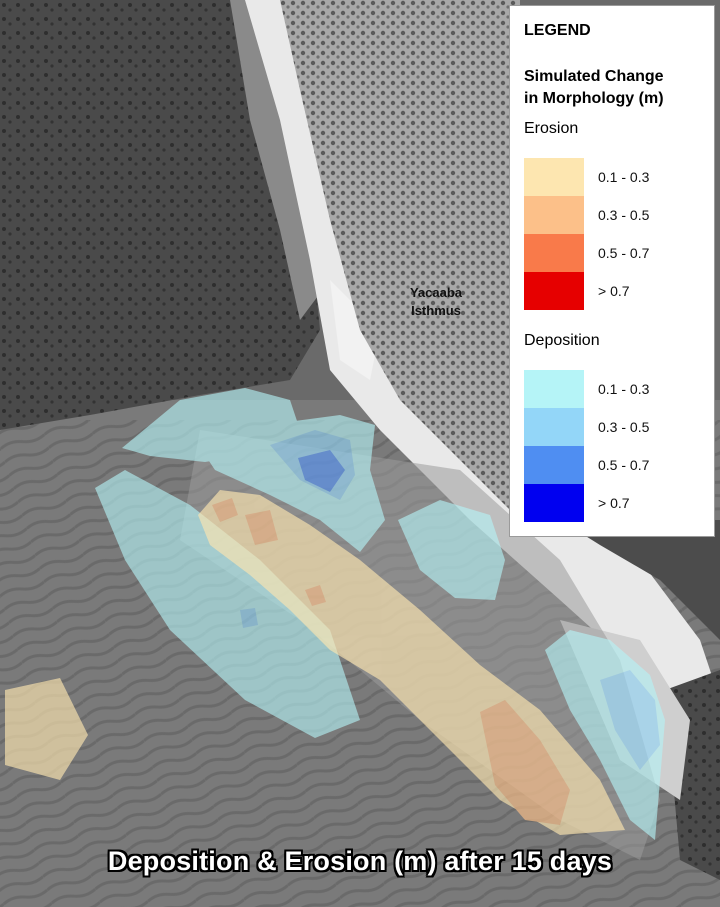 This screenshot has height=907, width=720. I want to click on legend-item-erosion-1: 0.1 - 0.3, so click(614, 177).